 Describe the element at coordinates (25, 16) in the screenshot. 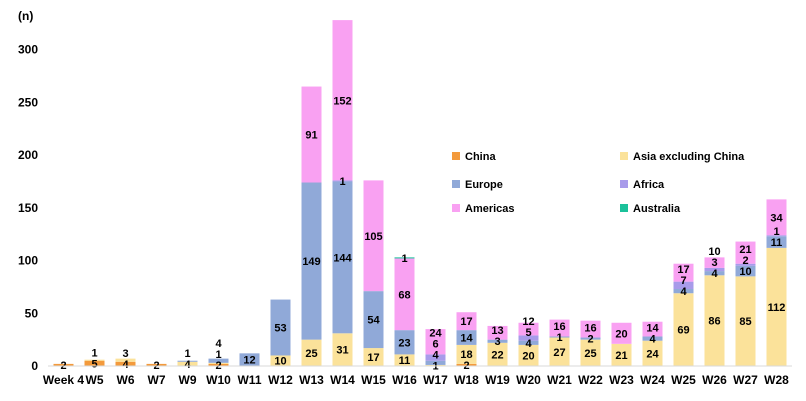

I see `y-axis-unit-label: (n)` at that location.